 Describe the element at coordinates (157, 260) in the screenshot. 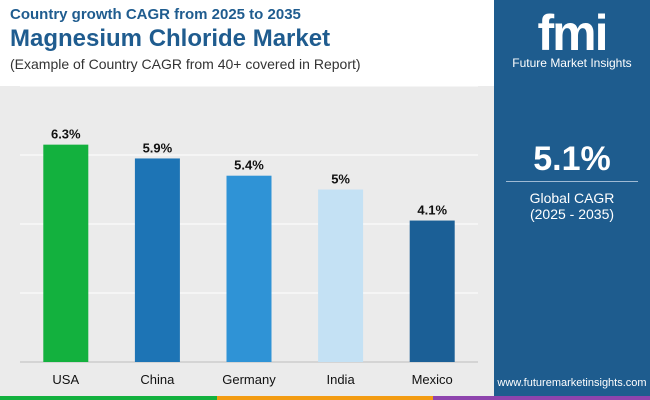

I see `bar-china` at that location.